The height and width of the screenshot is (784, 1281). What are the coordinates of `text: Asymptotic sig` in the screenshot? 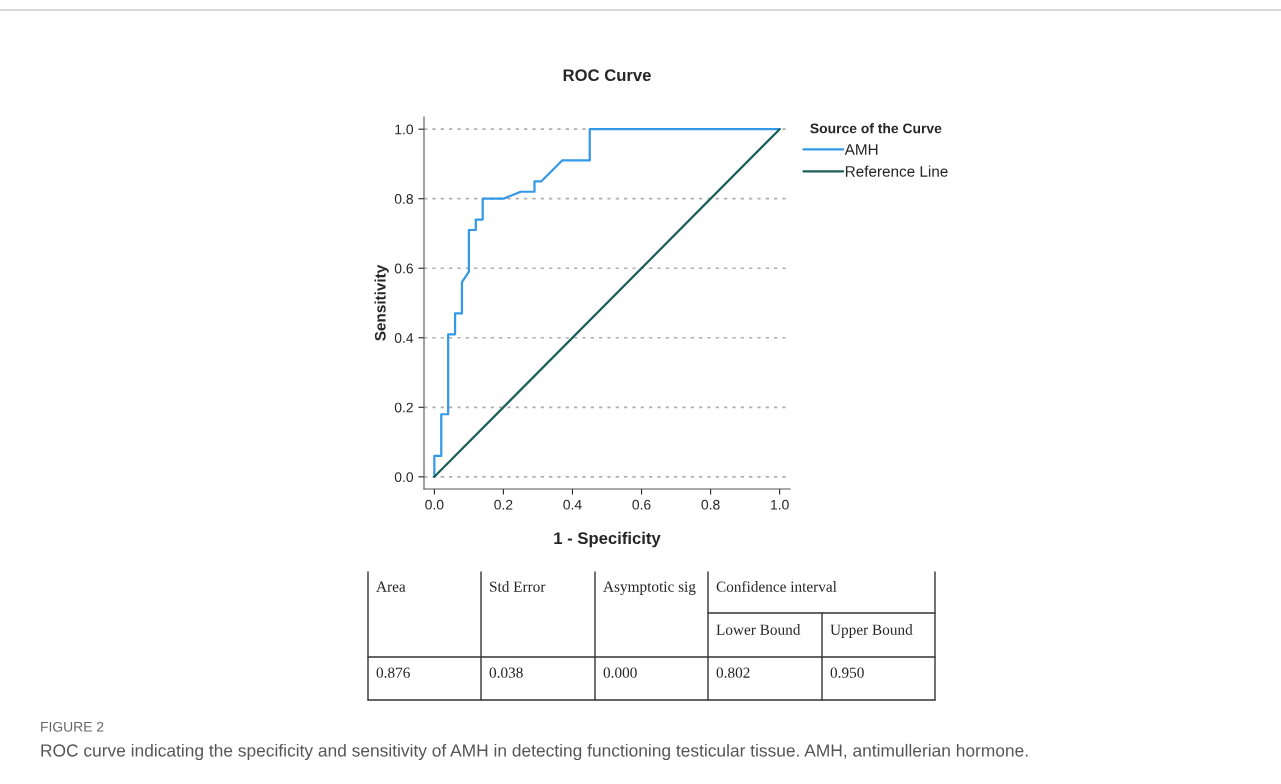 It's located at (649, 588).